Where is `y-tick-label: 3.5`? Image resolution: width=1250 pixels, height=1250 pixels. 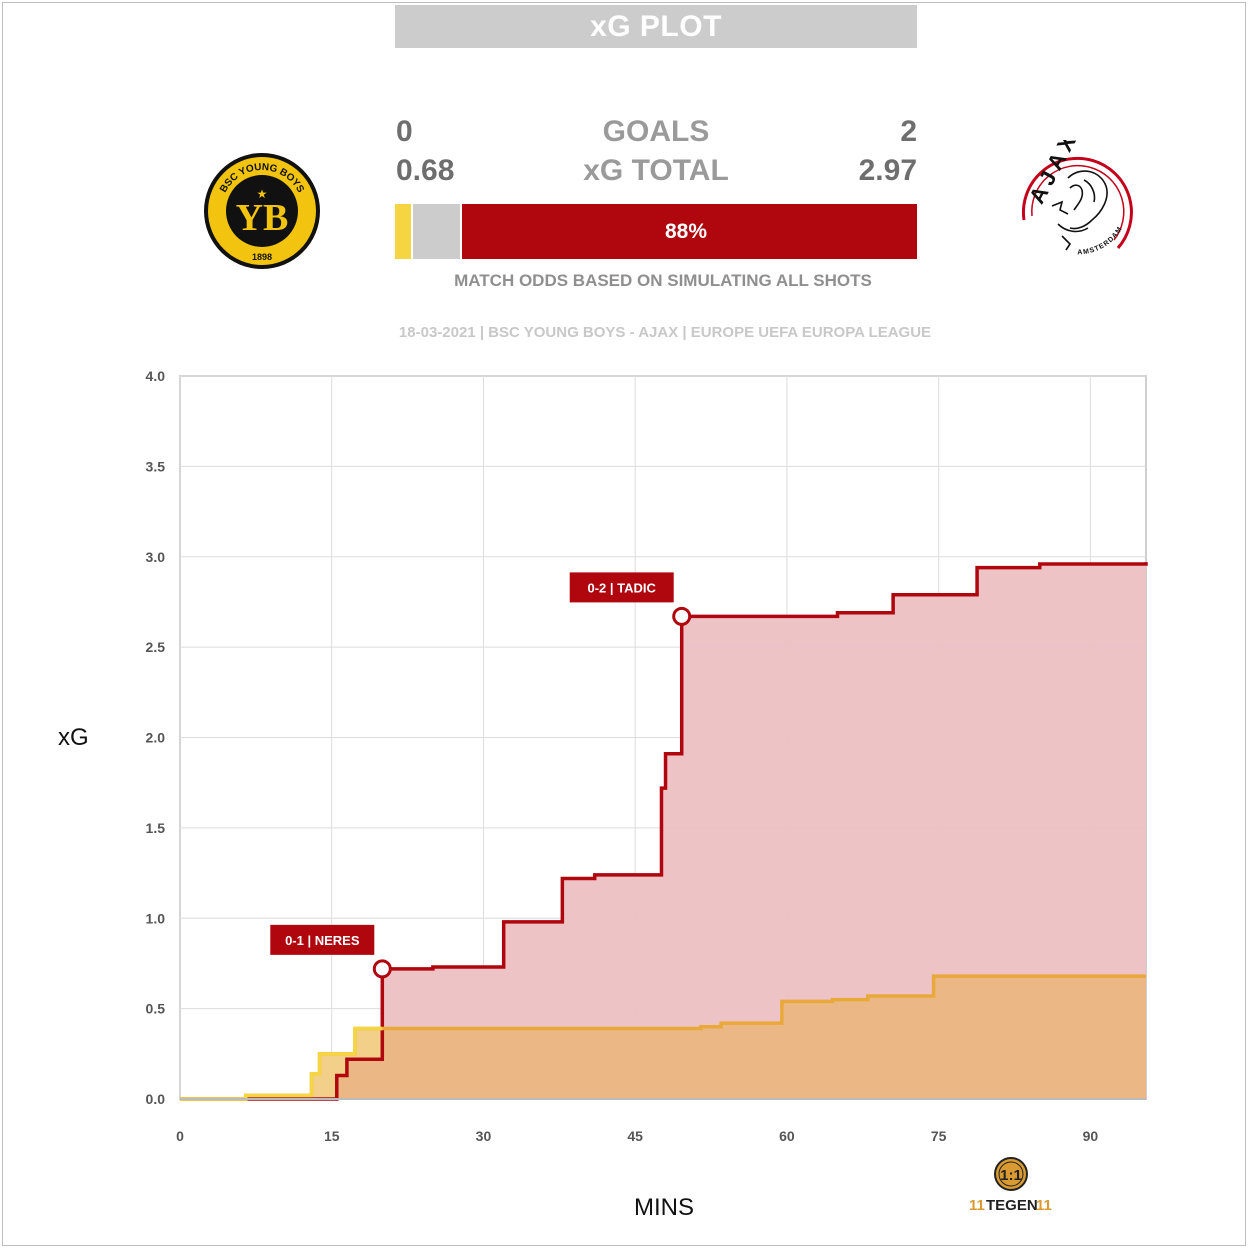 y-tick-label: 3.5 is located at coordinates (156, 466).